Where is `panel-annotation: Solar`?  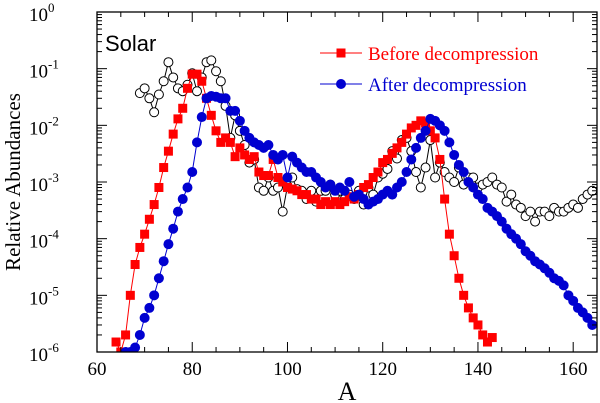
panel-annotation: Solar is located at coordinates (130, 43).